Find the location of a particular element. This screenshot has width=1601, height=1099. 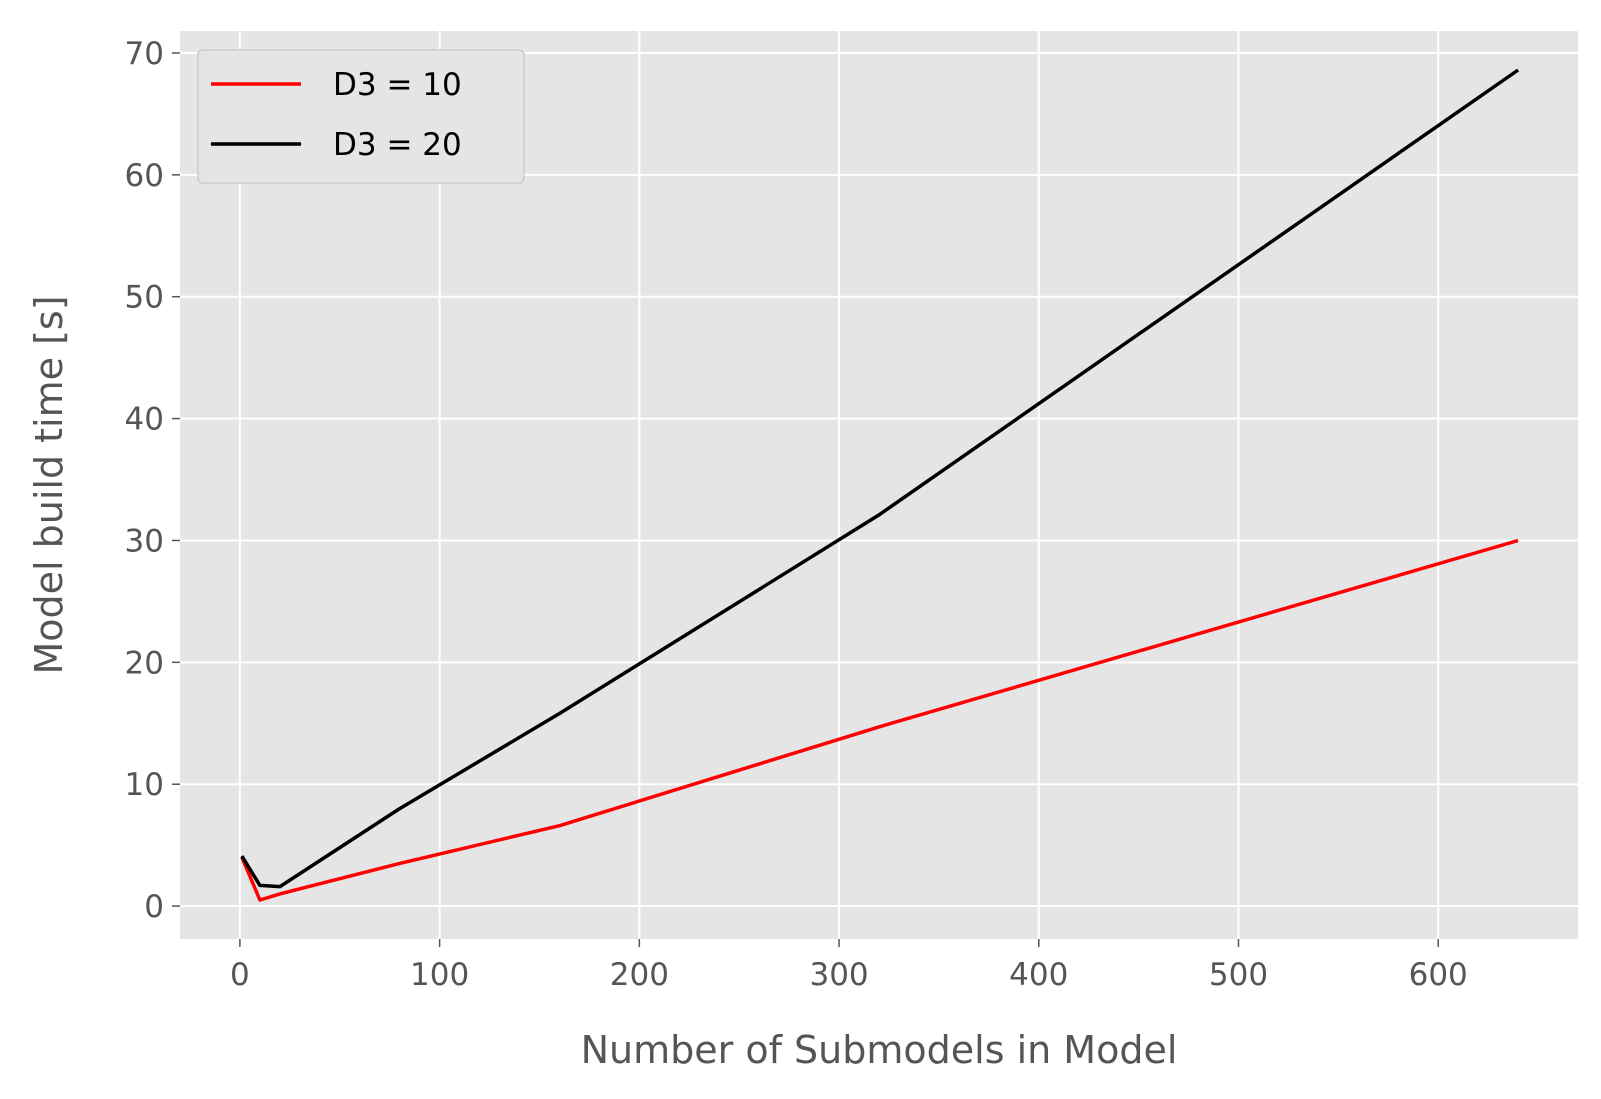

y-tick-label: 60 is located at coordinates (144, 176).